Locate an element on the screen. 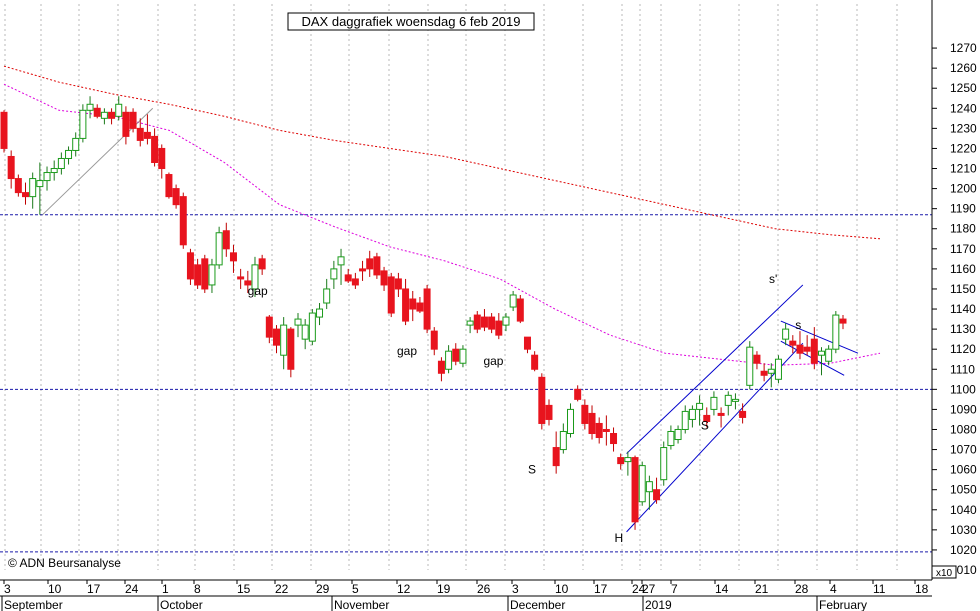 This screenshot has width=980, height=611. x-tick-label: 15 is located at coordinates (244, 589).